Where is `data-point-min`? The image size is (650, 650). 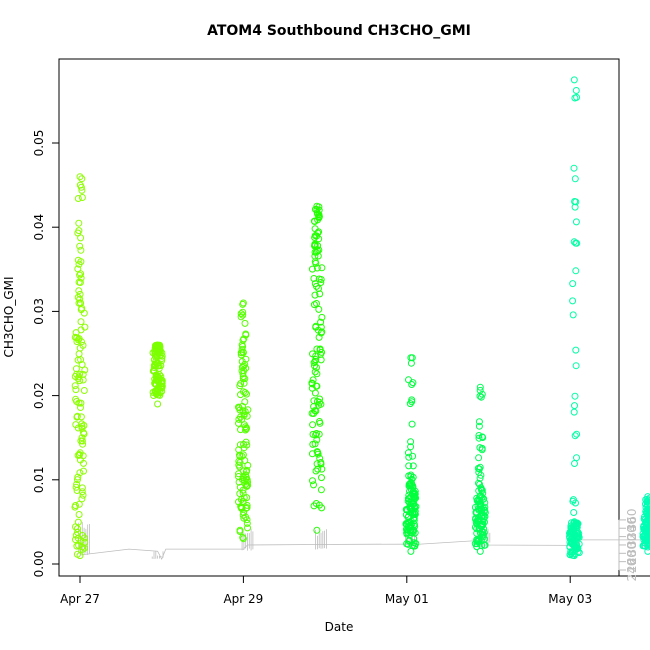
data-point-min is located at coordinates (574, 556).